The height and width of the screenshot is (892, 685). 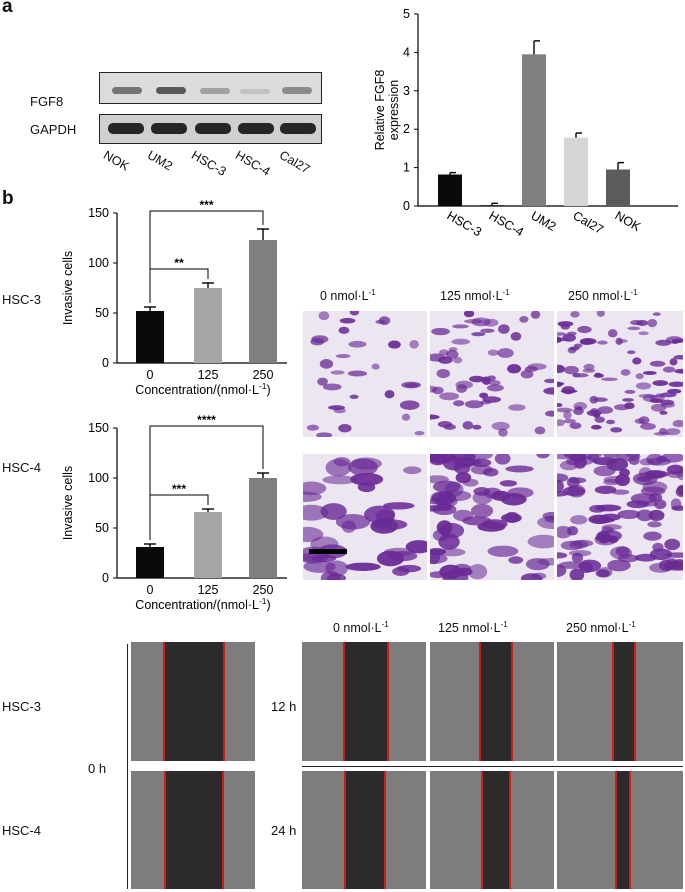 What do you see at coordinates (361, 628) in the screenshot?
I see `concentration-header: 0 nmol·L-1` at bounding box center [361, 628].